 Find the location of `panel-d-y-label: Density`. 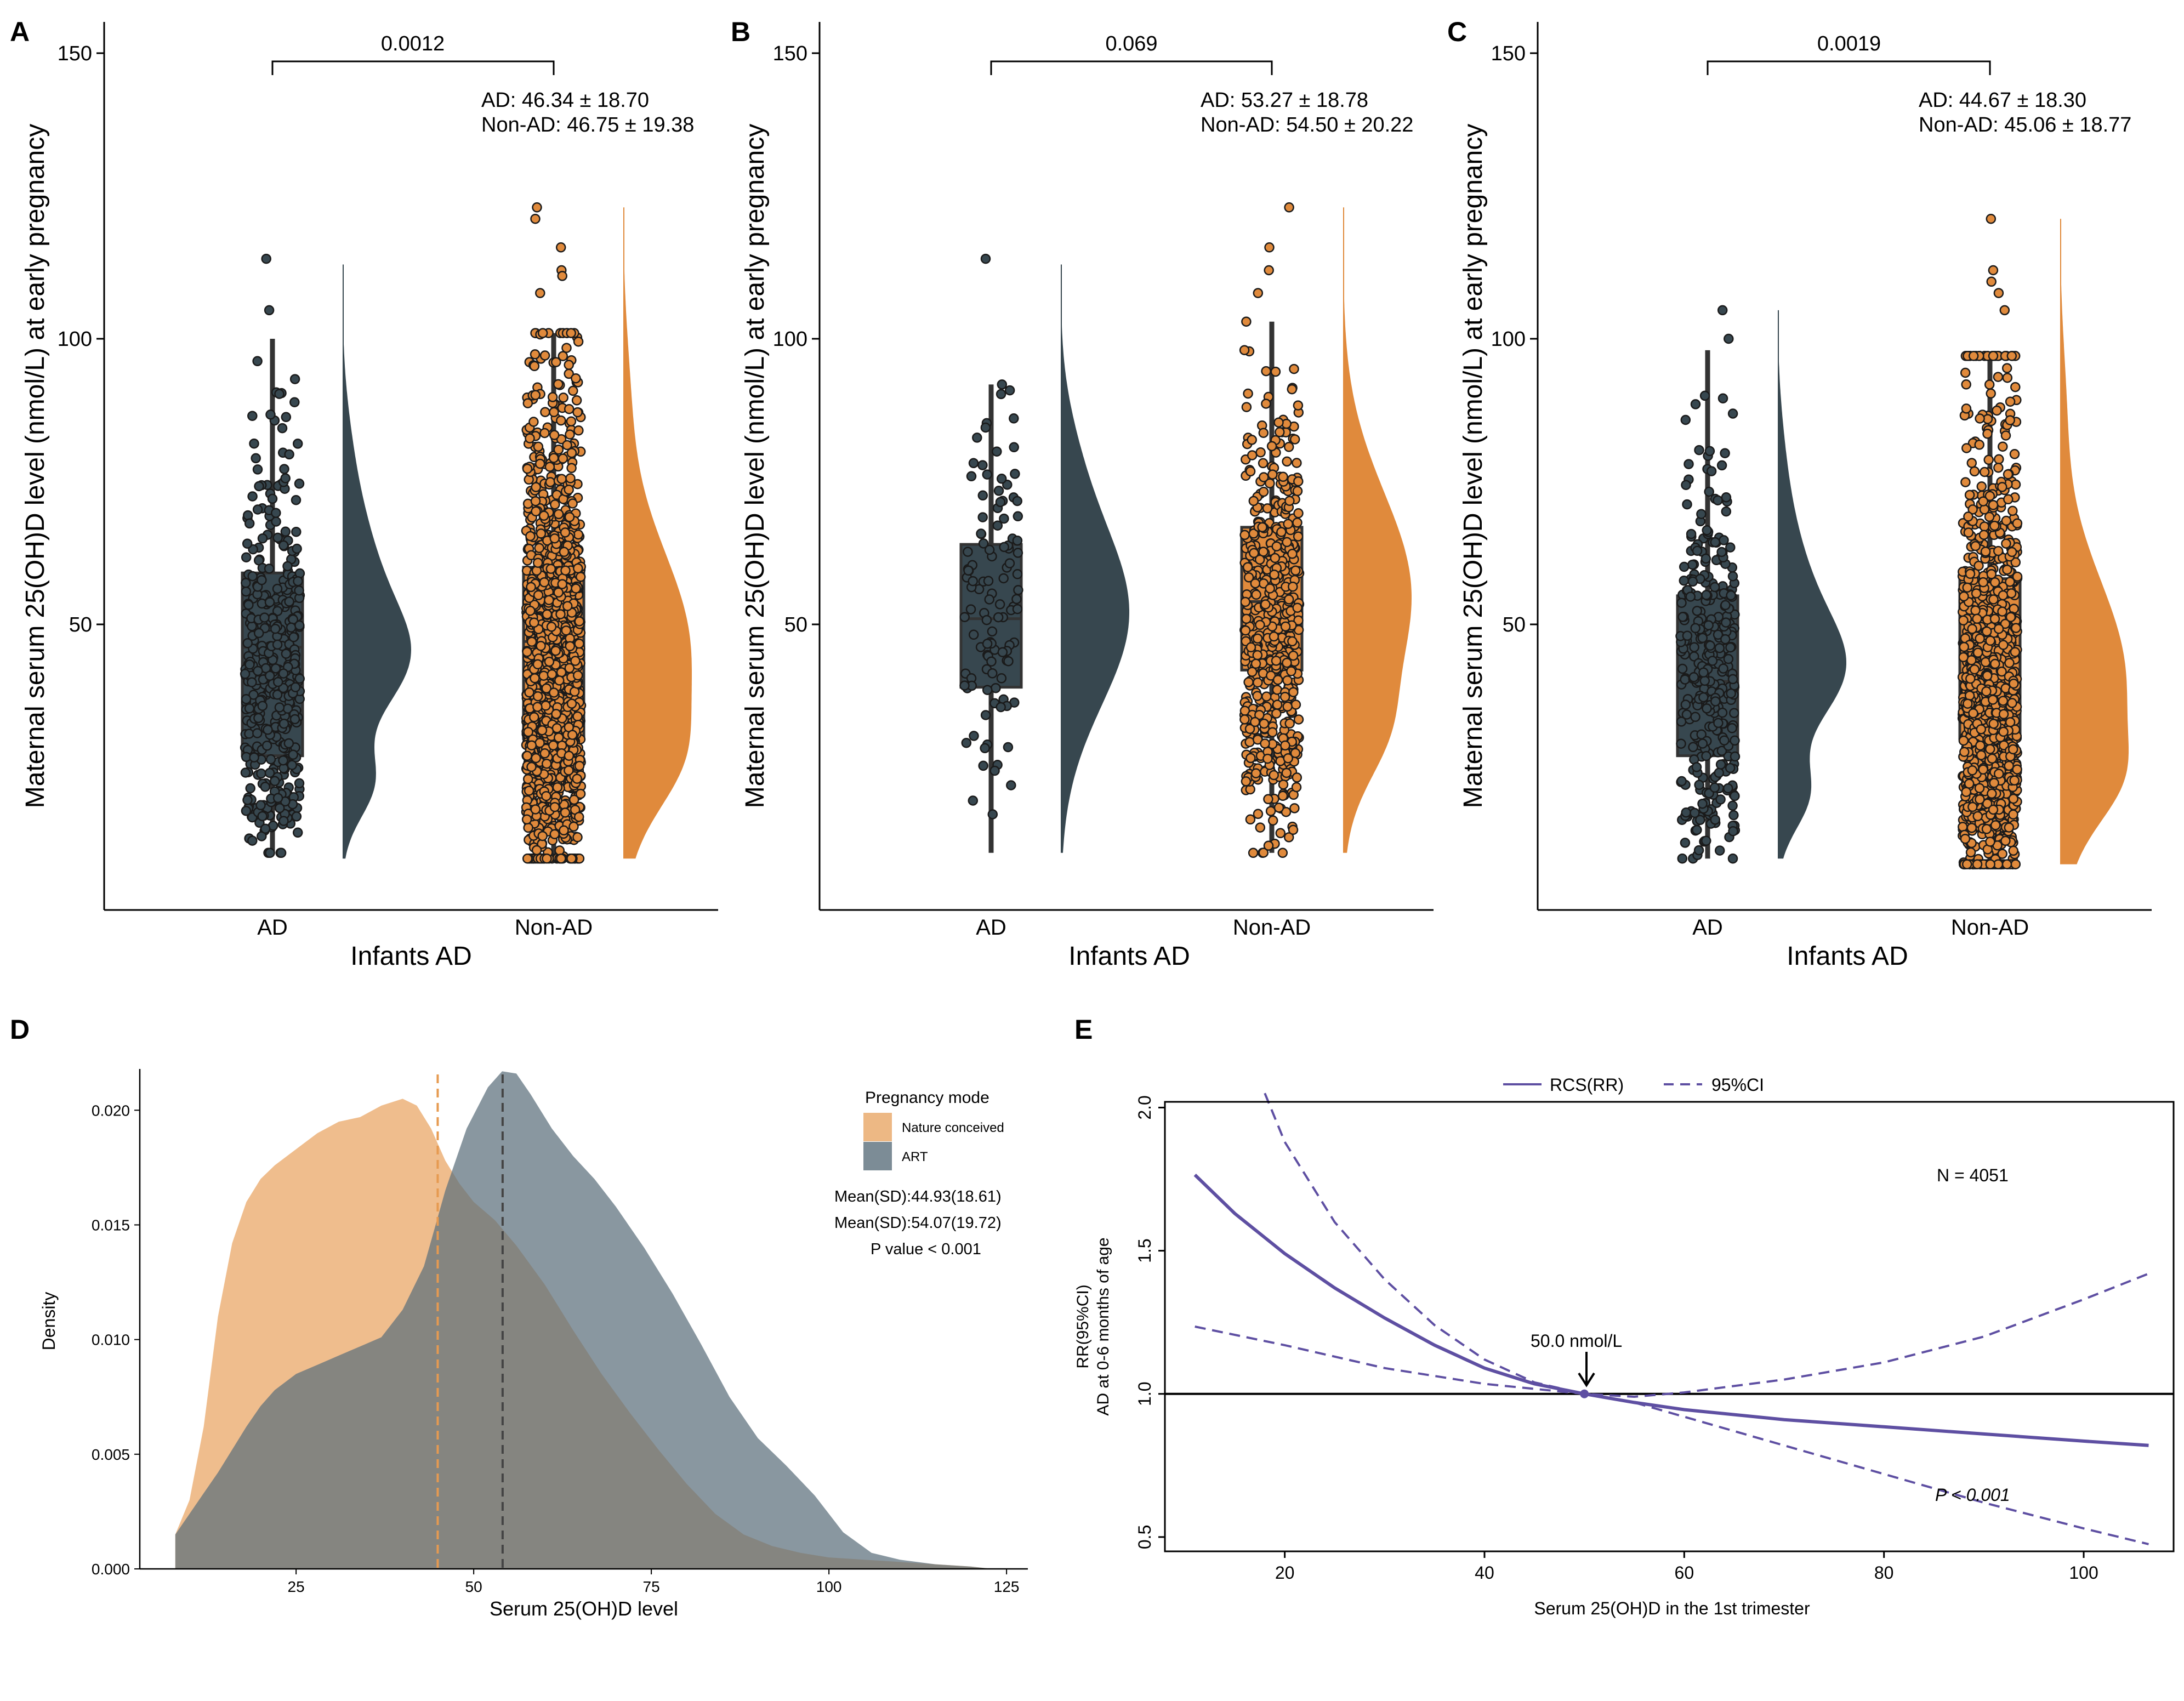

panel-d-y-label: Density is located at coordinates (49, 1321).